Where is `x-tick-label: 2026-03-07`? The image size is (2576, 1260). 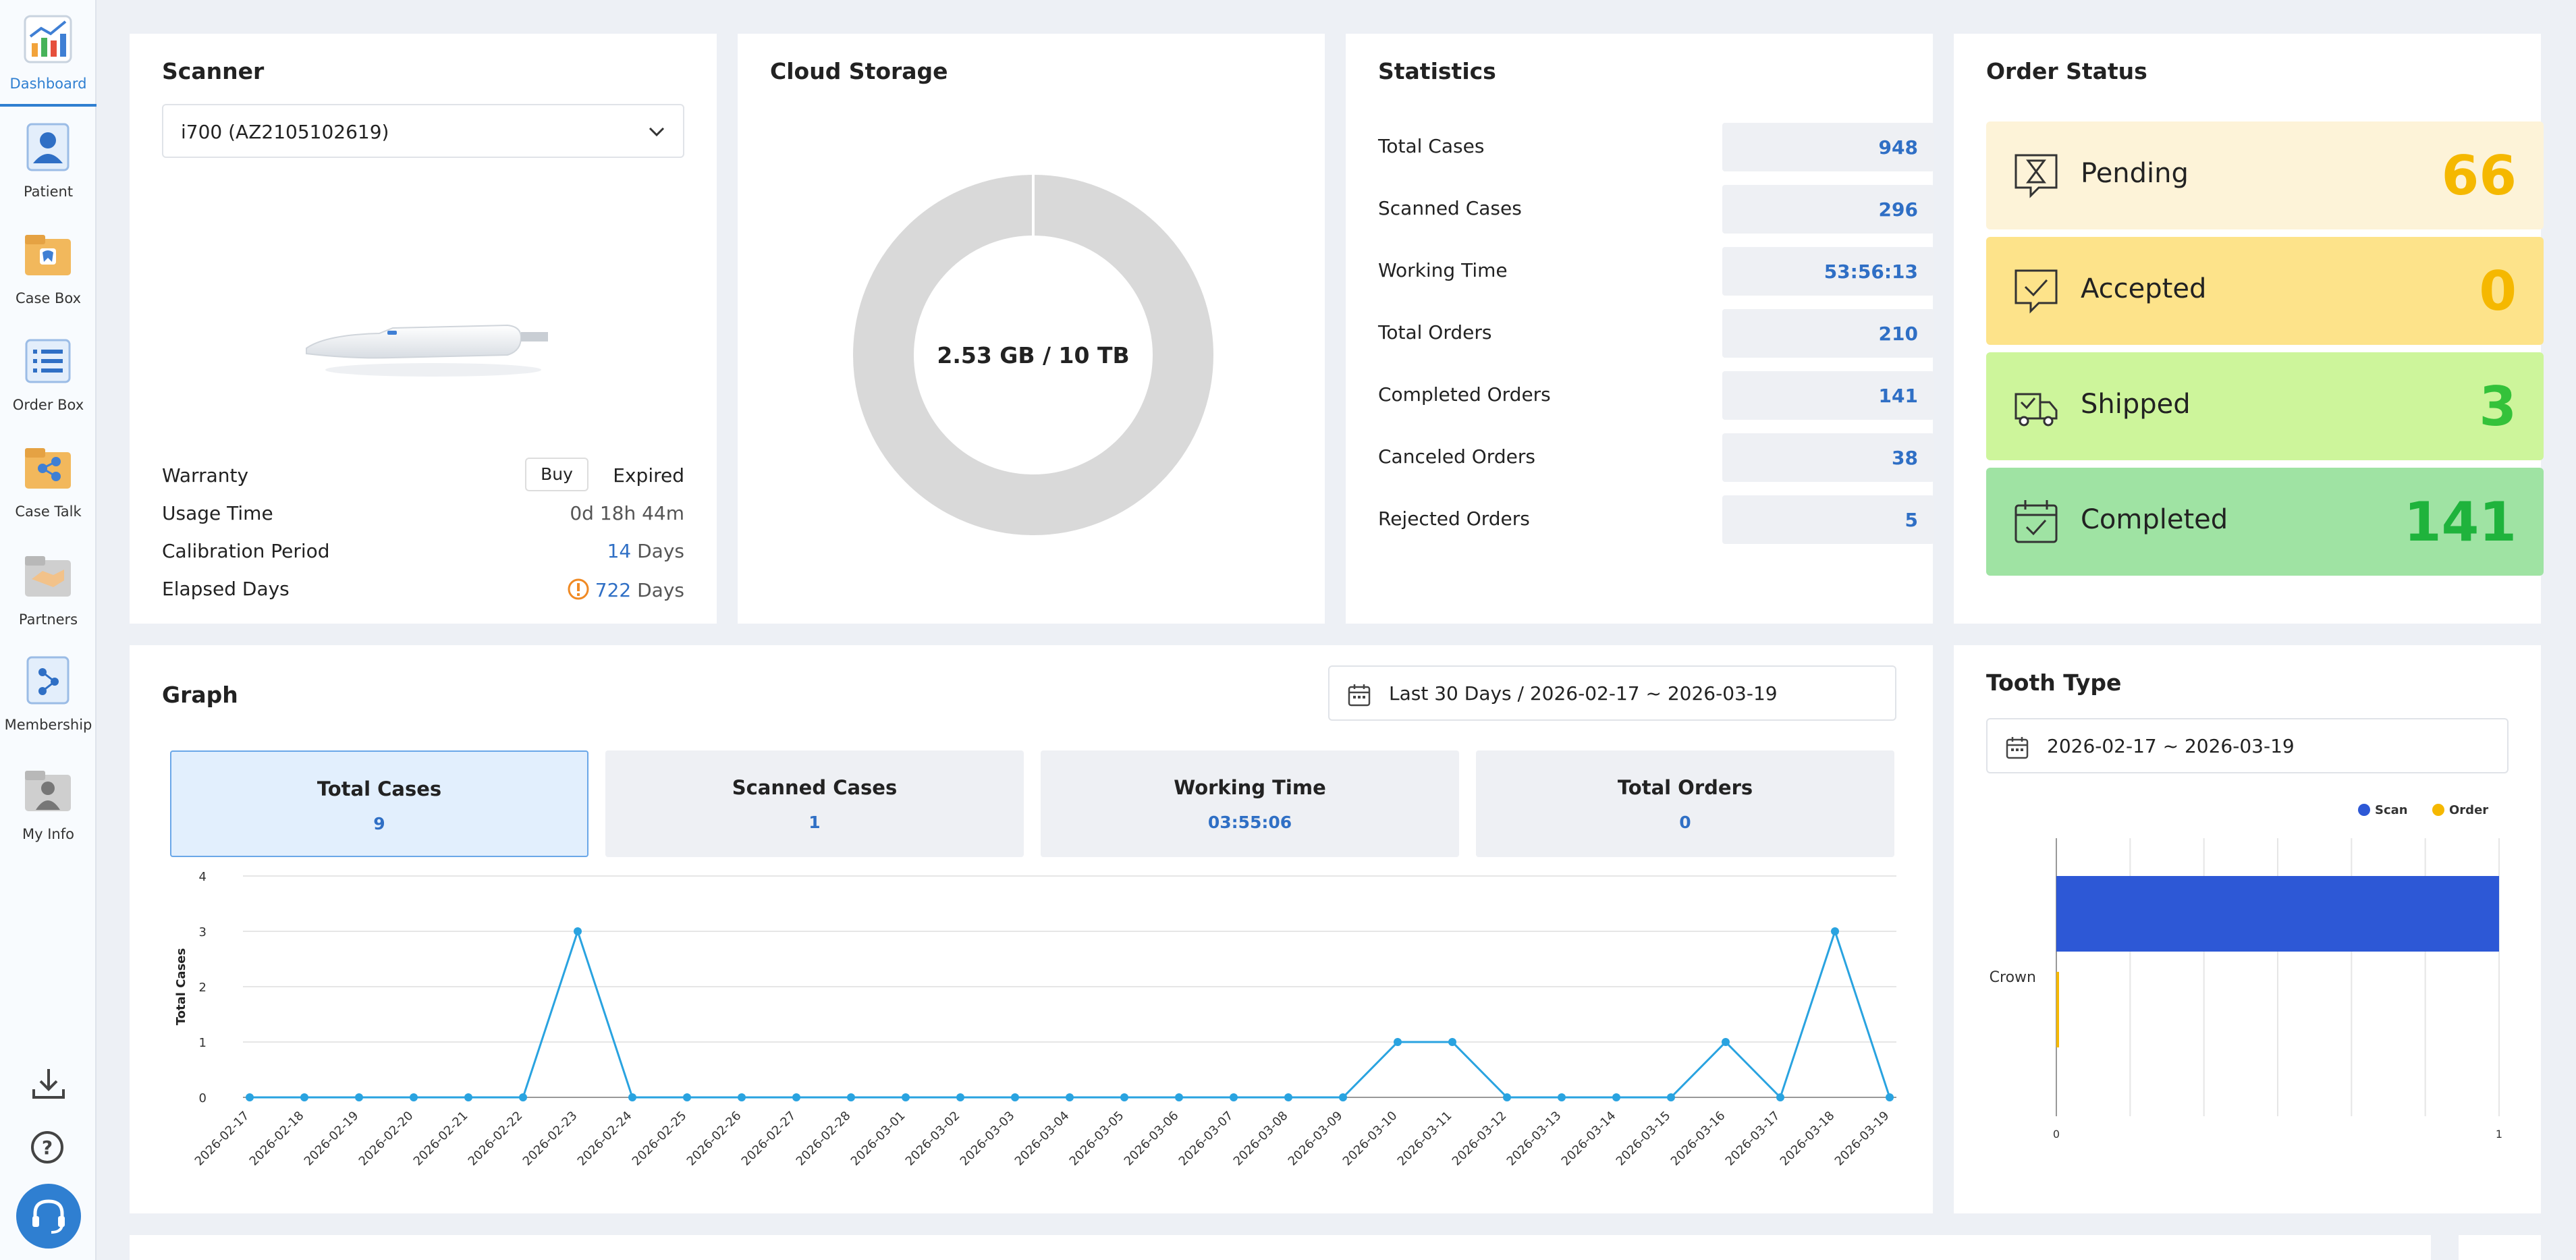 x-tick-label: 2026-03-07 is located at coordinates (1206, 1139).